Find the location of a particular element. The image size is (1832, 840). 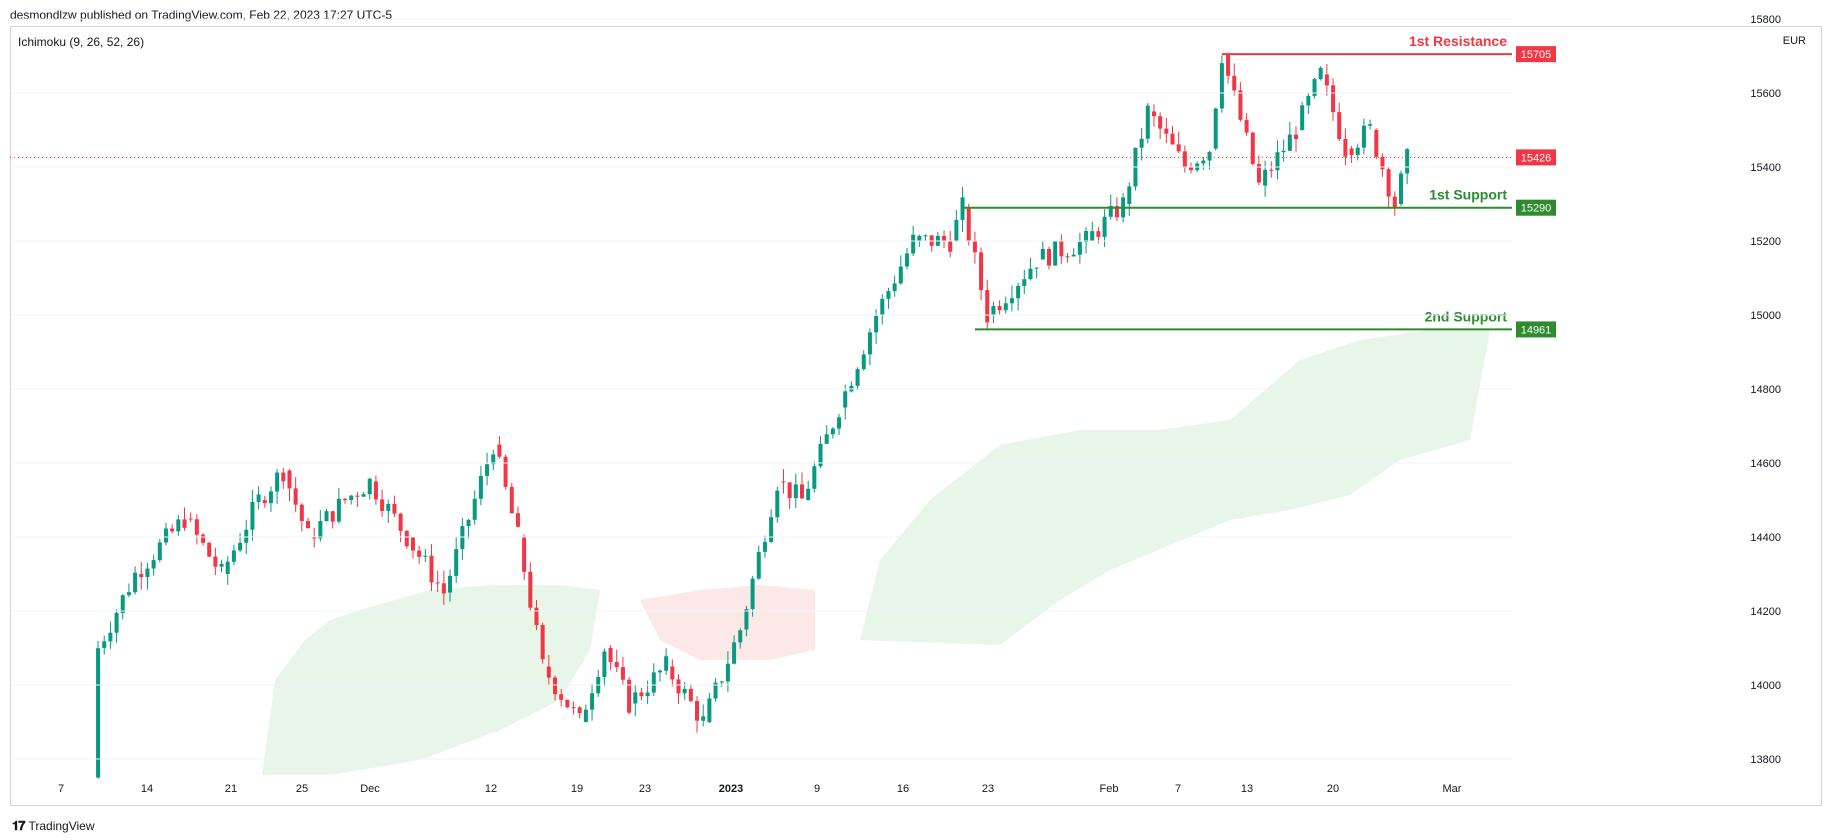

footer-brand-label: TradingView is located at coordinates (61, 826).